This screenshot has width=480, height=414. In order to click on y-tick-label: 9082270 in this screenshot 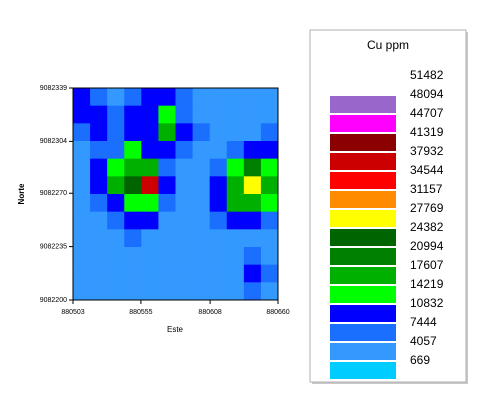, I will do `click(53, 193)`.